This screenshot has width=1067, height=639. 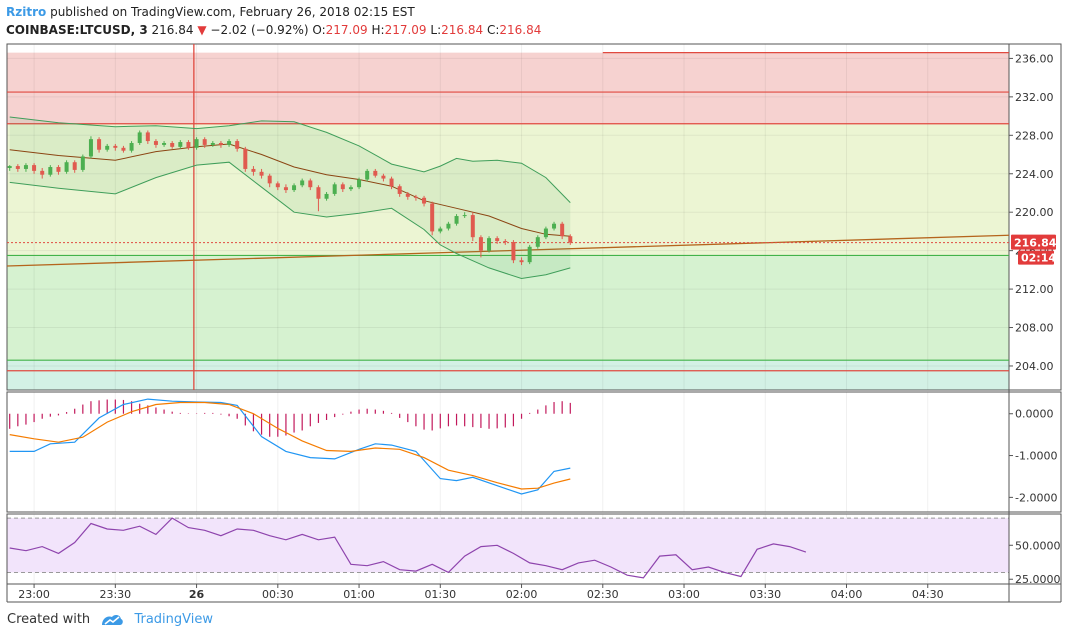 What do you see at coordinates (522, 594) in the screenshot?
I see `time-axis-label: 02:00` at bounding box center [522, 594].